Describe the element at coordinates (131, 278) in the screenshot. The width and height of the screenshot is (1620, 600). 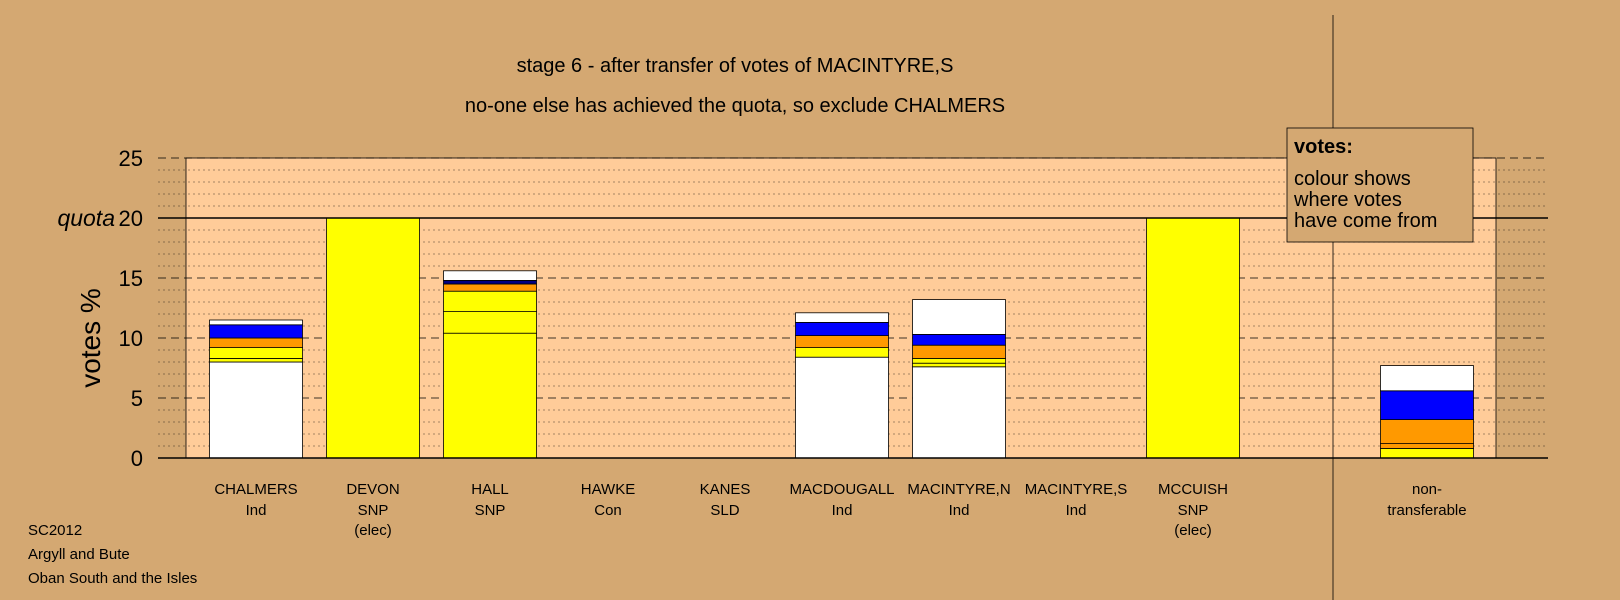
I see `y-tick-label: 15` at that location.